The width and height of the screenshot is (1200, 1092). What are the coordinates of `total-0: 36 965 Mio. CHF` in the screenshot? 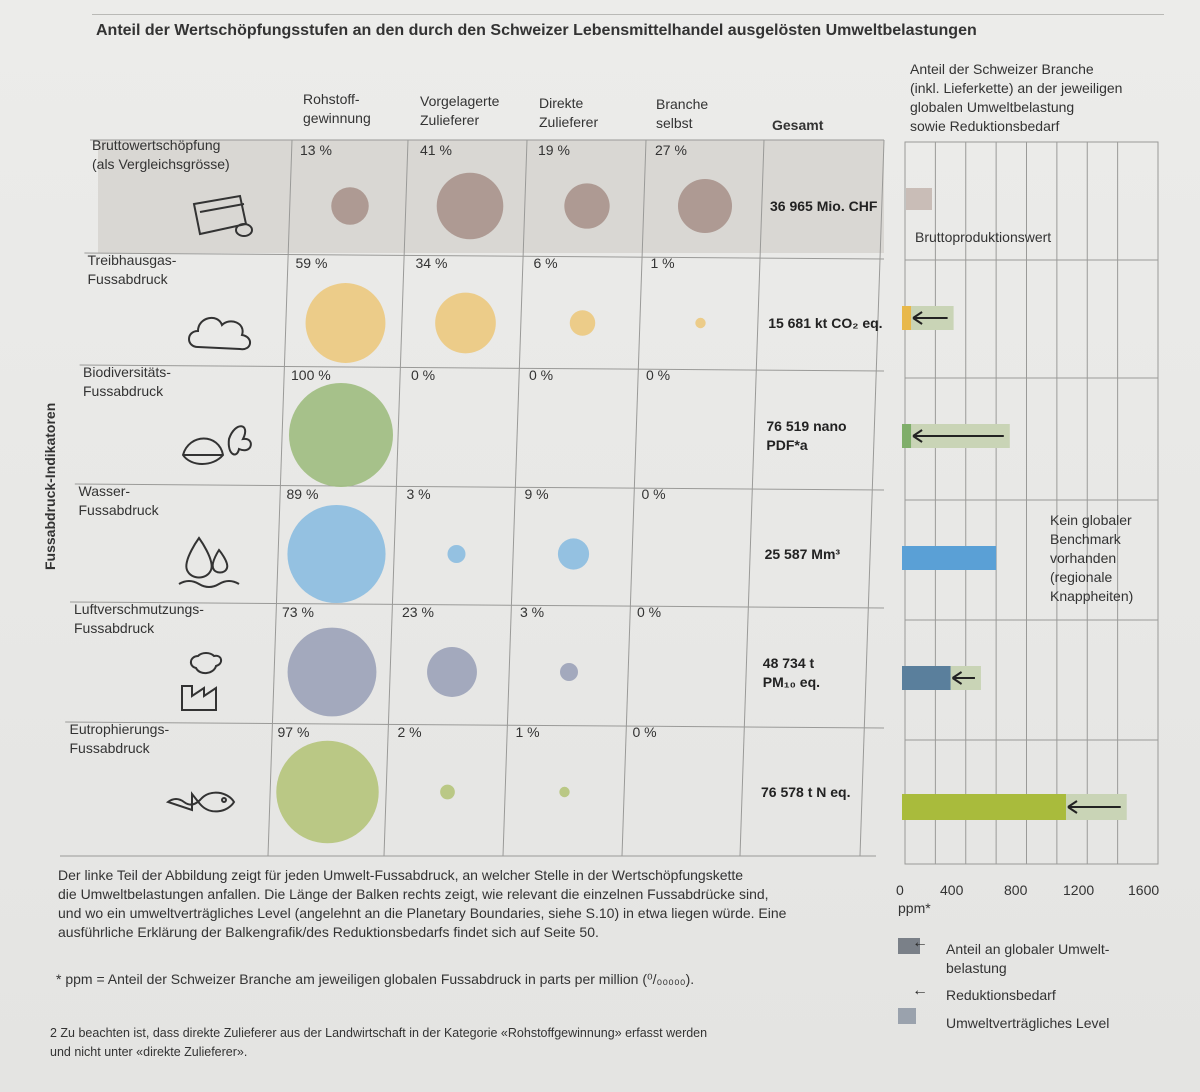 It's located at (823, 206).